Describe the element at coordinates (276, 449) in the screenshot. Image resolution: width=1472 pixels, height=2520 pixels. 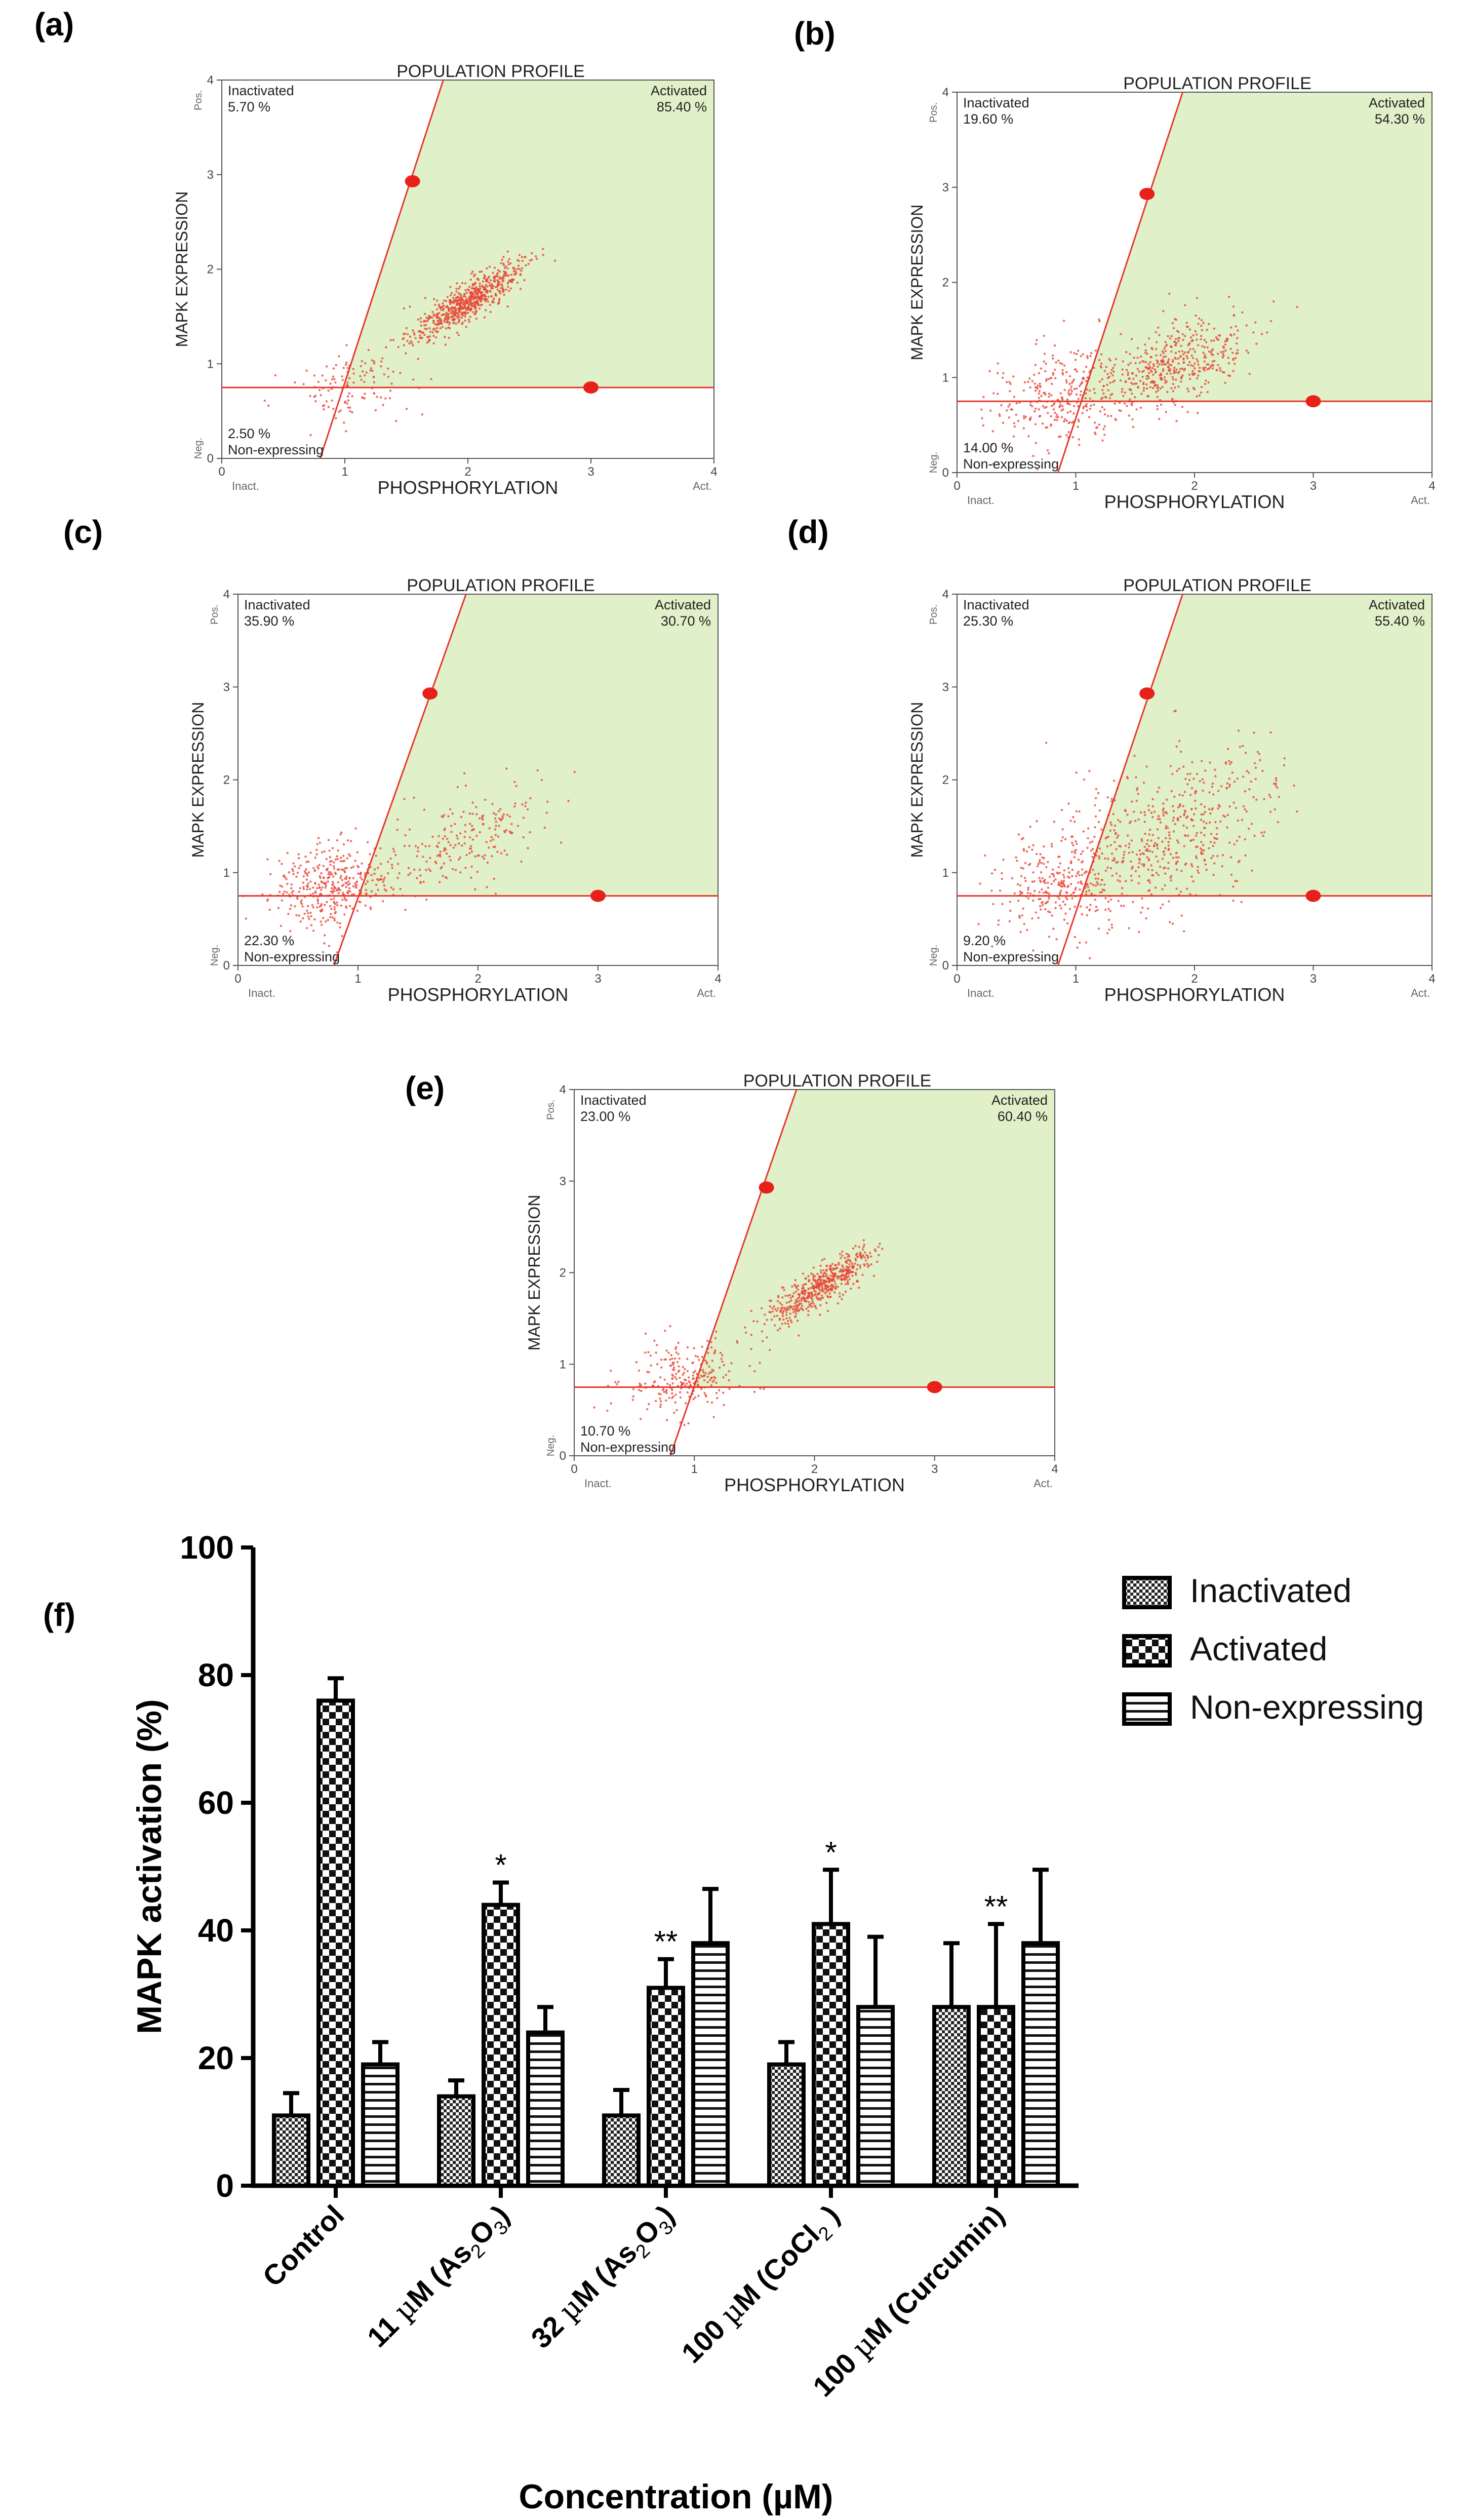
I see `non-expressing-label: Non-expressing` at that location.